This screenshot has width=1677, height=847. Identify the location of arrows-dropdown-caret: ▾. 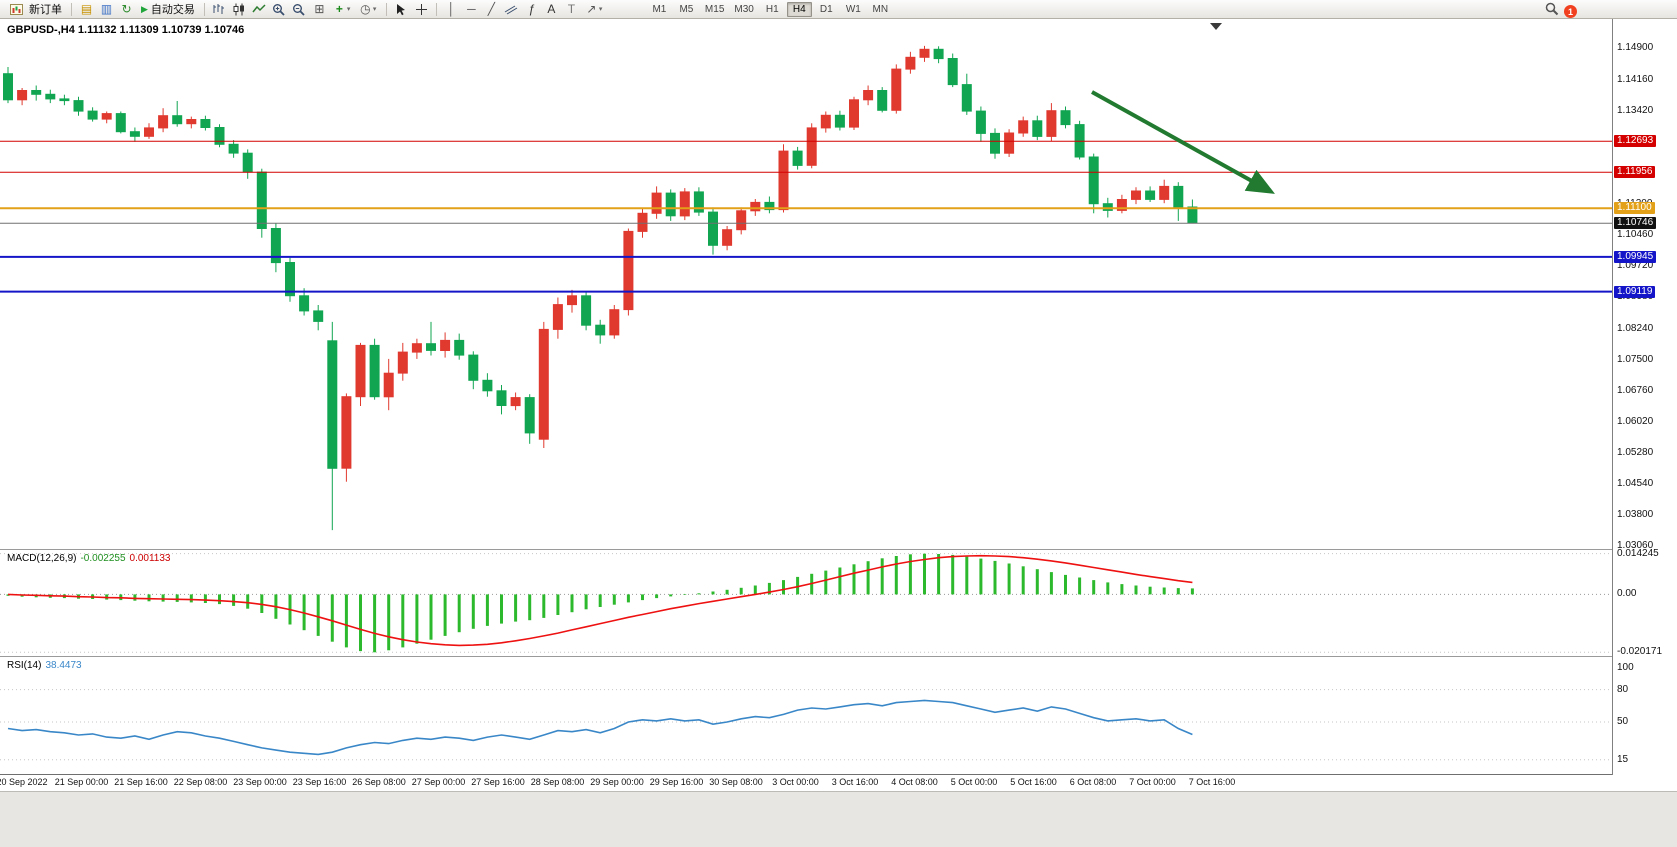
(600, 9).